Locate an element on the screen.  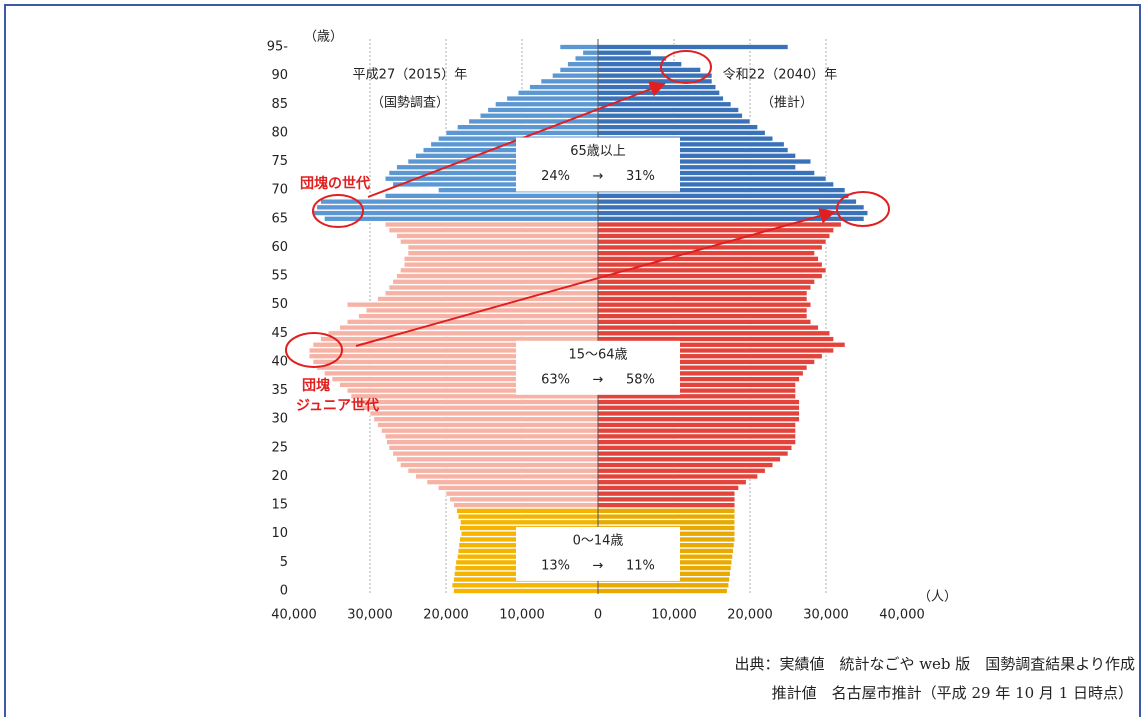
y-tick-label: 10 is located at coordinates (279, 533).